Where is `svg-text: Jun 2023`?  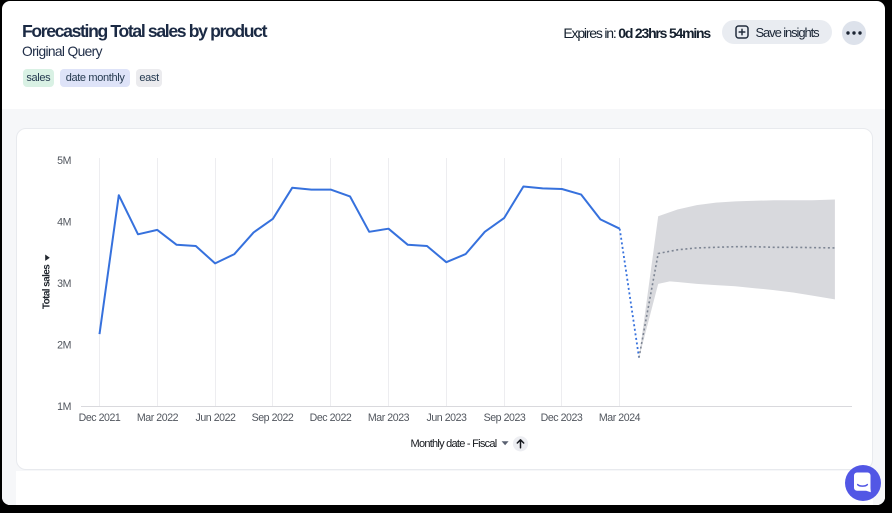 svg-text: Jun 2023 is located at coordinates (447, 418).